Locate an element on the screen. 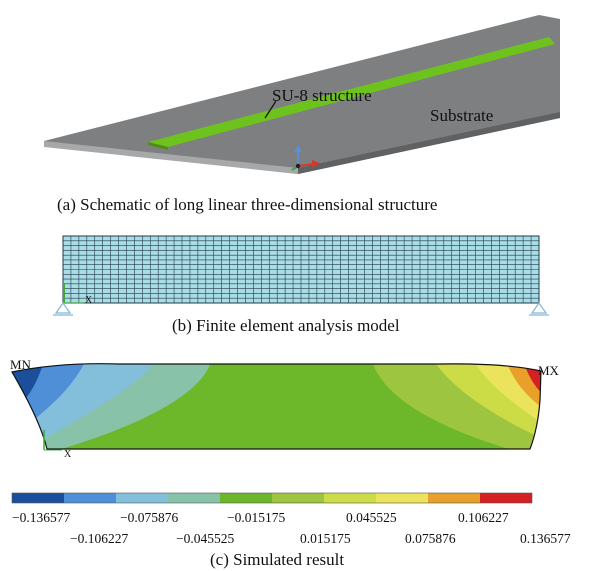 This screenshot has width=595, height=571. substrate-right-edge is located at coordinates (429, 143).